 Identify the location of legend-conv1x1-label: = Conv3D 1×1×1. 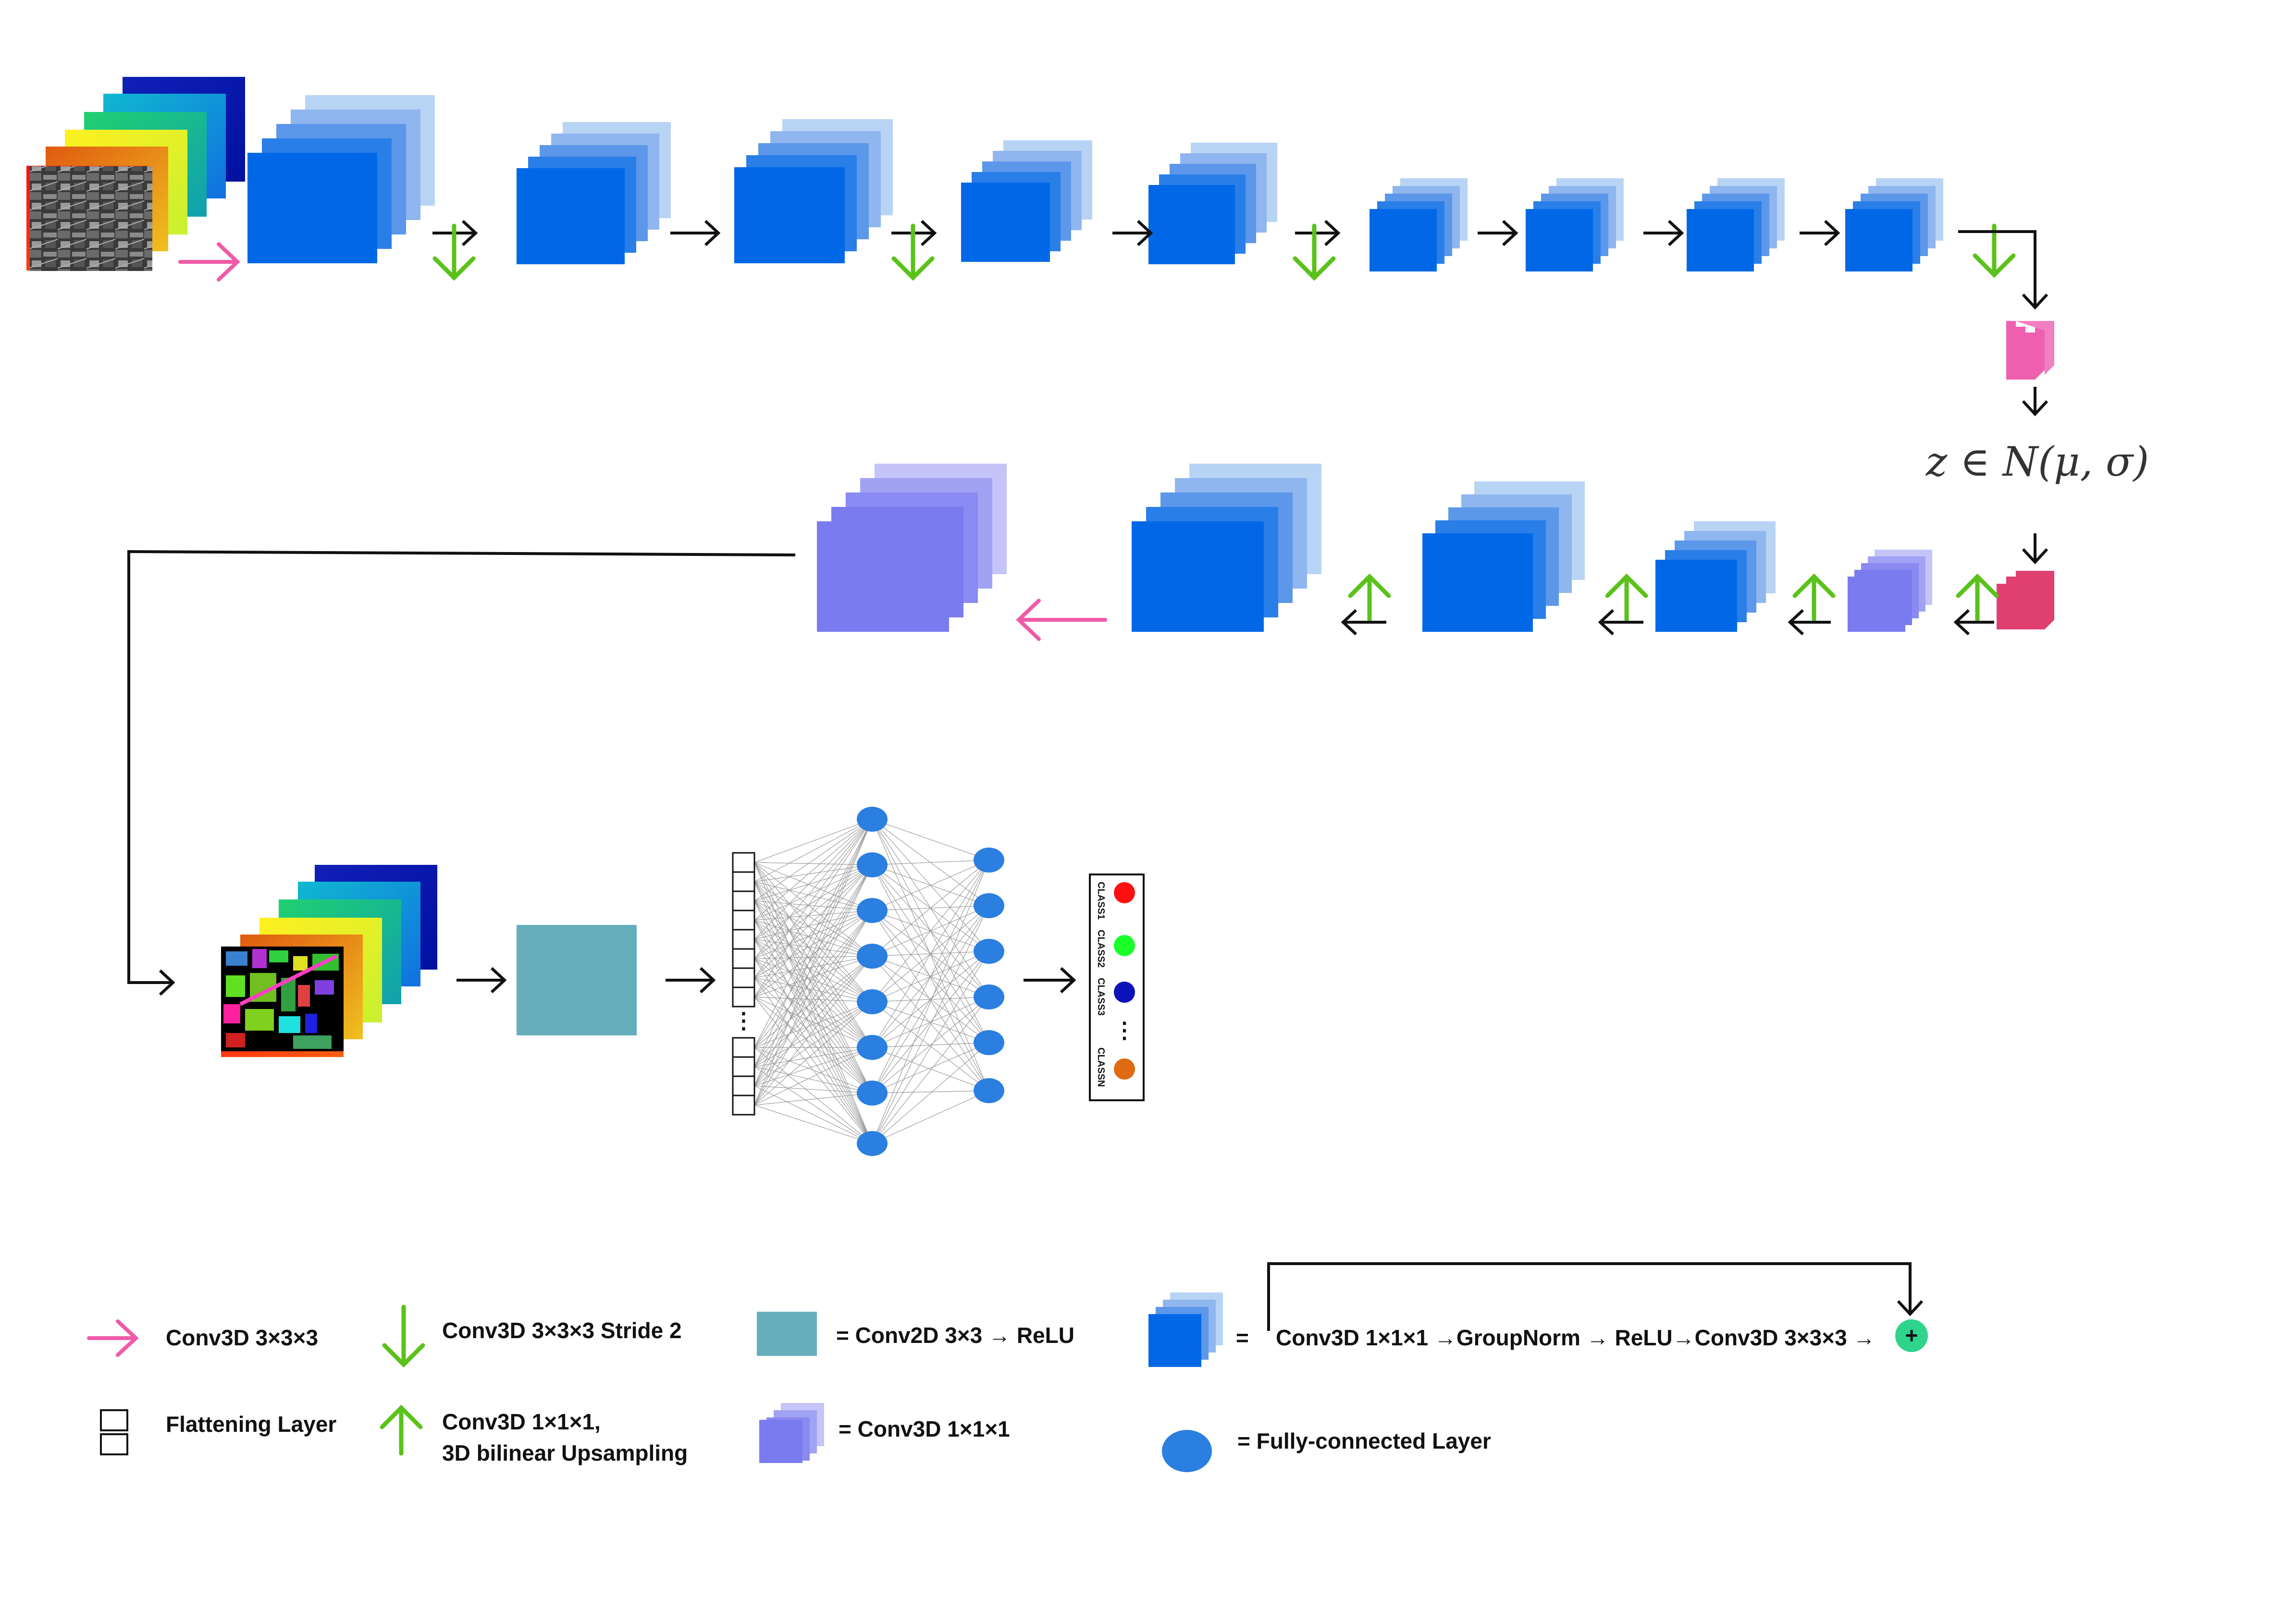
(925, 1429).